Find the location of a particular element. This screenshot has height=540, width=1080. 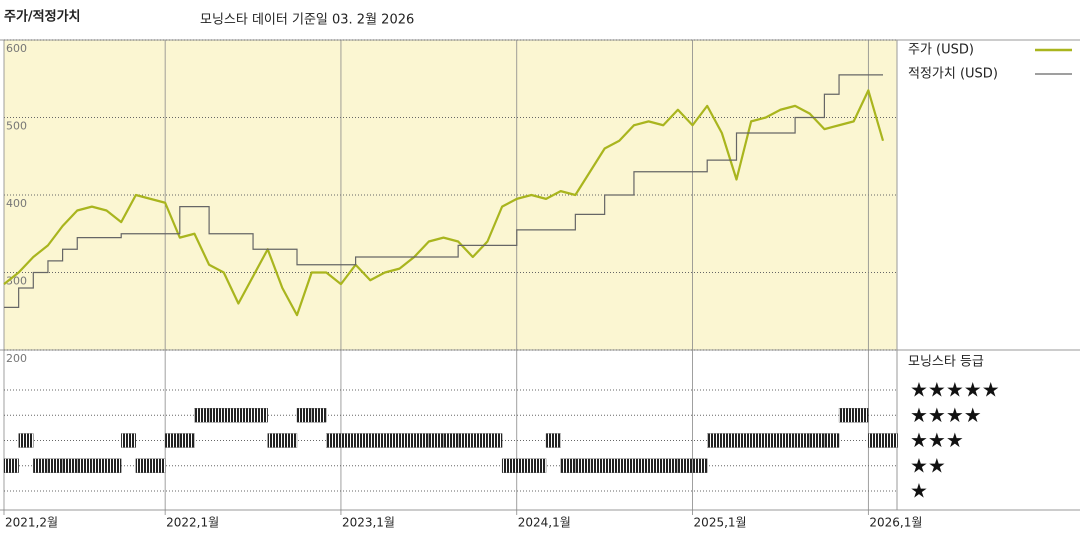

rating-level-label: ★★ is located at coordinates (928, 465).